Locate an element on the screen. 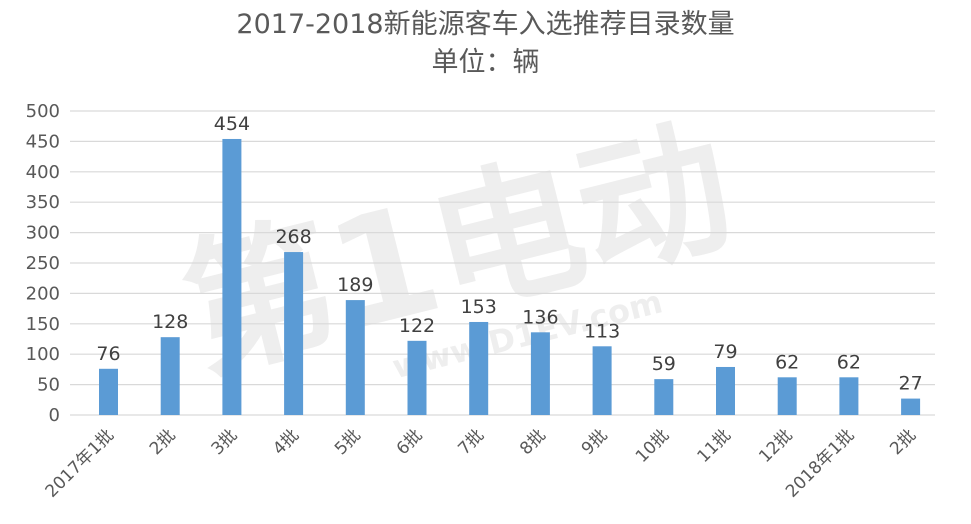 Image resolution: width=971 pixels, height=524 pixels. x-tick-label-14: 2批 is located at coordinates (903, 442).